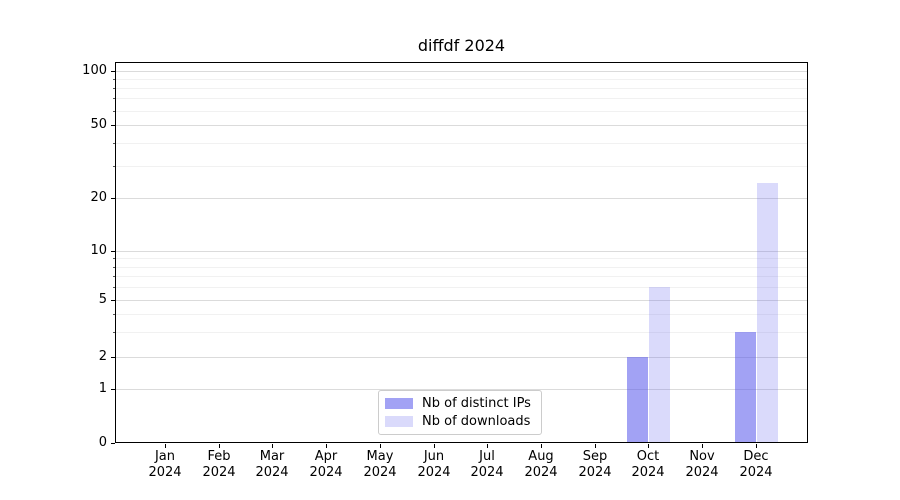 This screenshot has height=500, width=900. I want to click on x-tick-label-sep: Sep 2024, so click(595, 464).